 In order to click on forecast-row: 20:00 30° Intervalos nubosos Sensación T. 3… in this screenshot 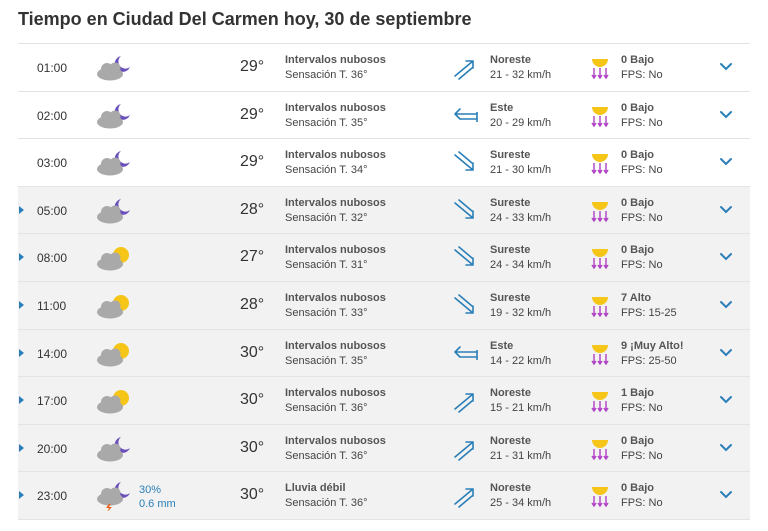, I will do `click(384, 448)`.